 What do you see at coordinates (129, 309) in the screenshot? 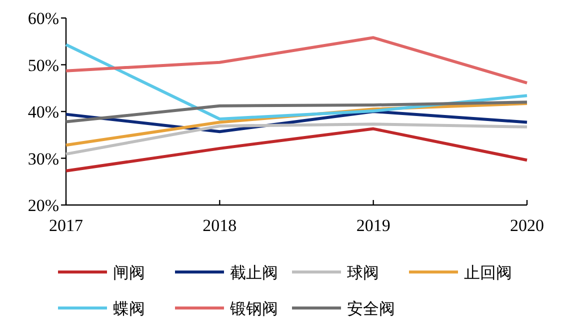
I see `legend-label: 蝶阀` at bounding box center [129, 309].